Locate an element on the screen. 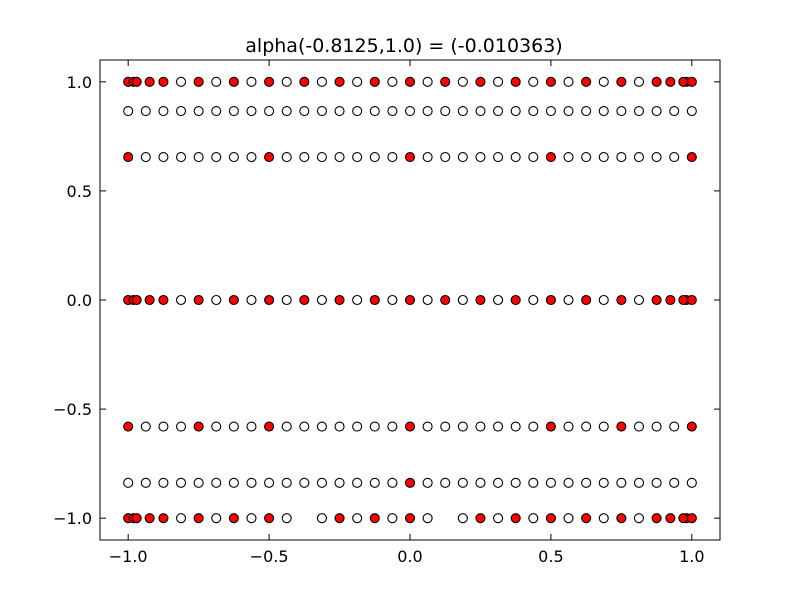 The height and width of the screenshot is (600, 800). y-tick-label: 1.0 is located at coordinates (79, 82).